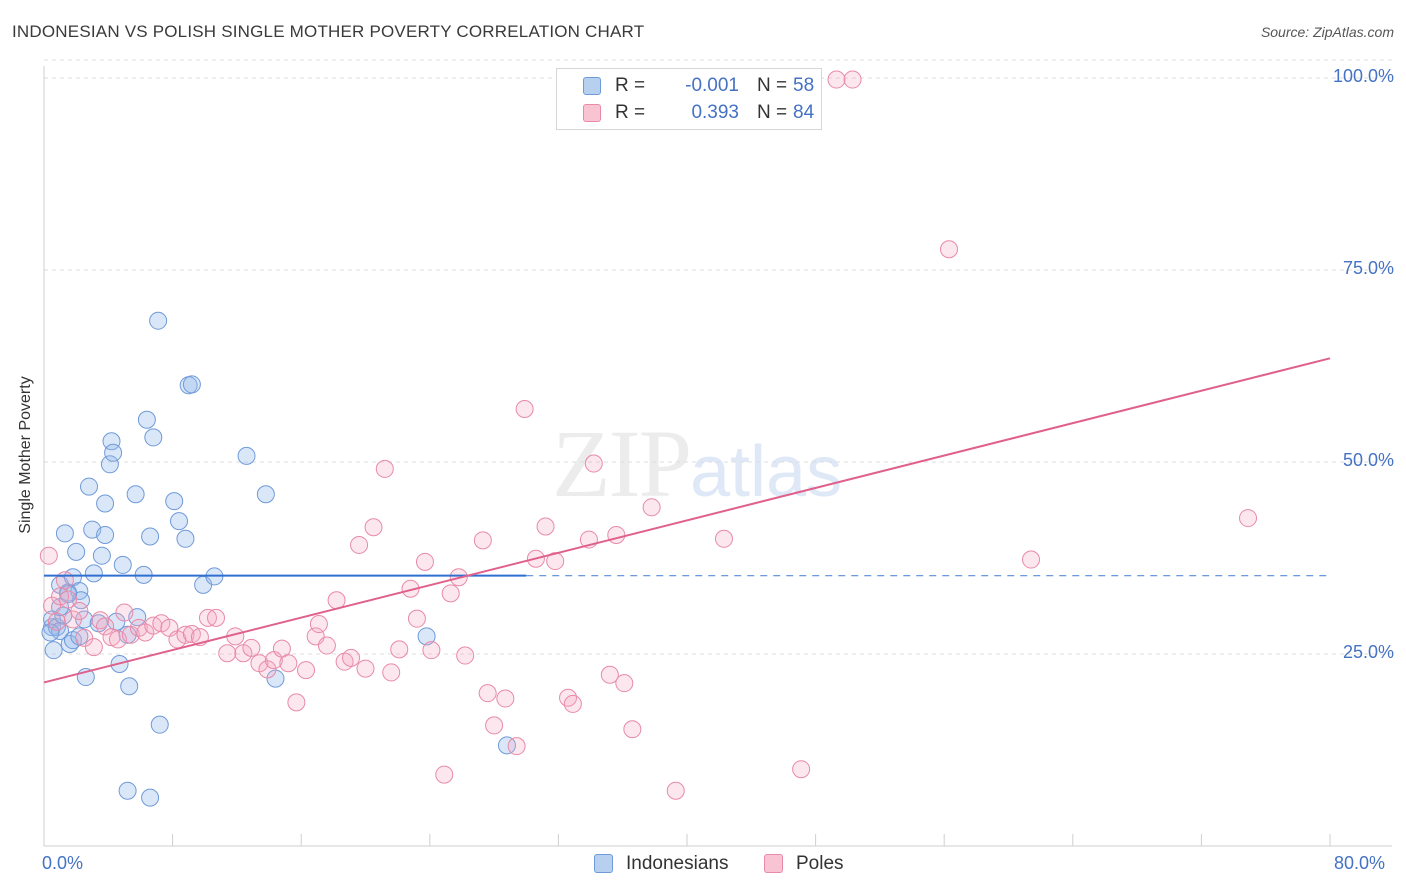 Image resolution: width=1406 pixels, height=892 pixels. What do you see at coordinates (1368, 652) in the screenshot?
I see `y-tick-label: 25.0%` at bounding box center [1368, 652].